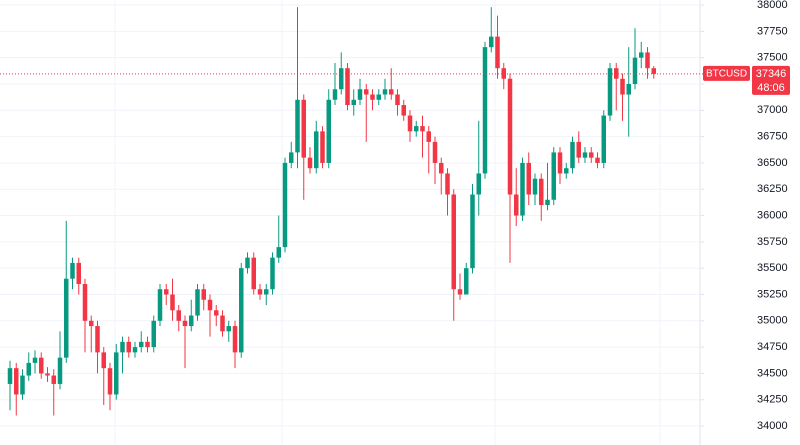 The width and height of the screenshot is (800, 445). Describe the element at coordinates (726, 74) in the screenshot. I see `symbol-label: BTCUSD` at that location.